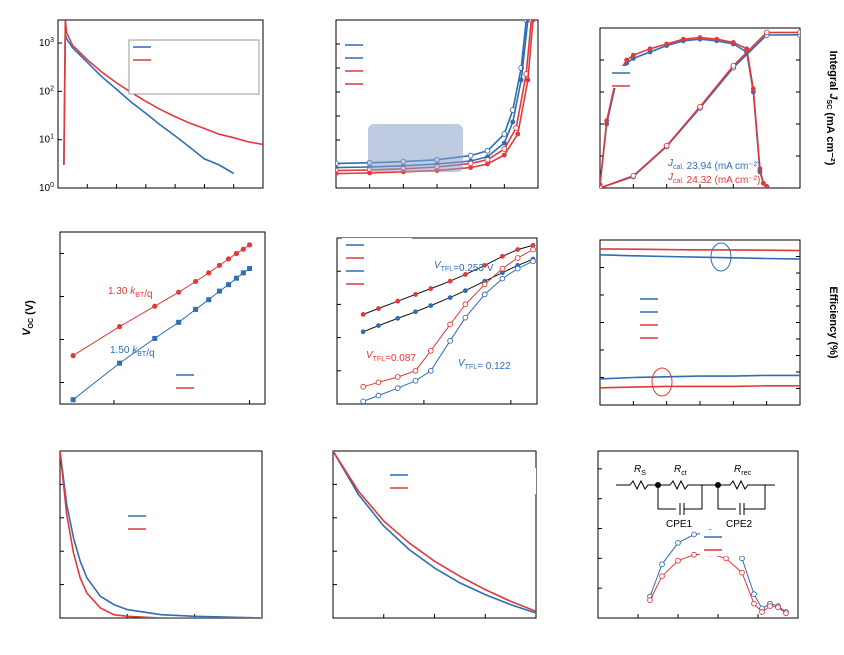  I want to click on legend-i, so click(730, 543).